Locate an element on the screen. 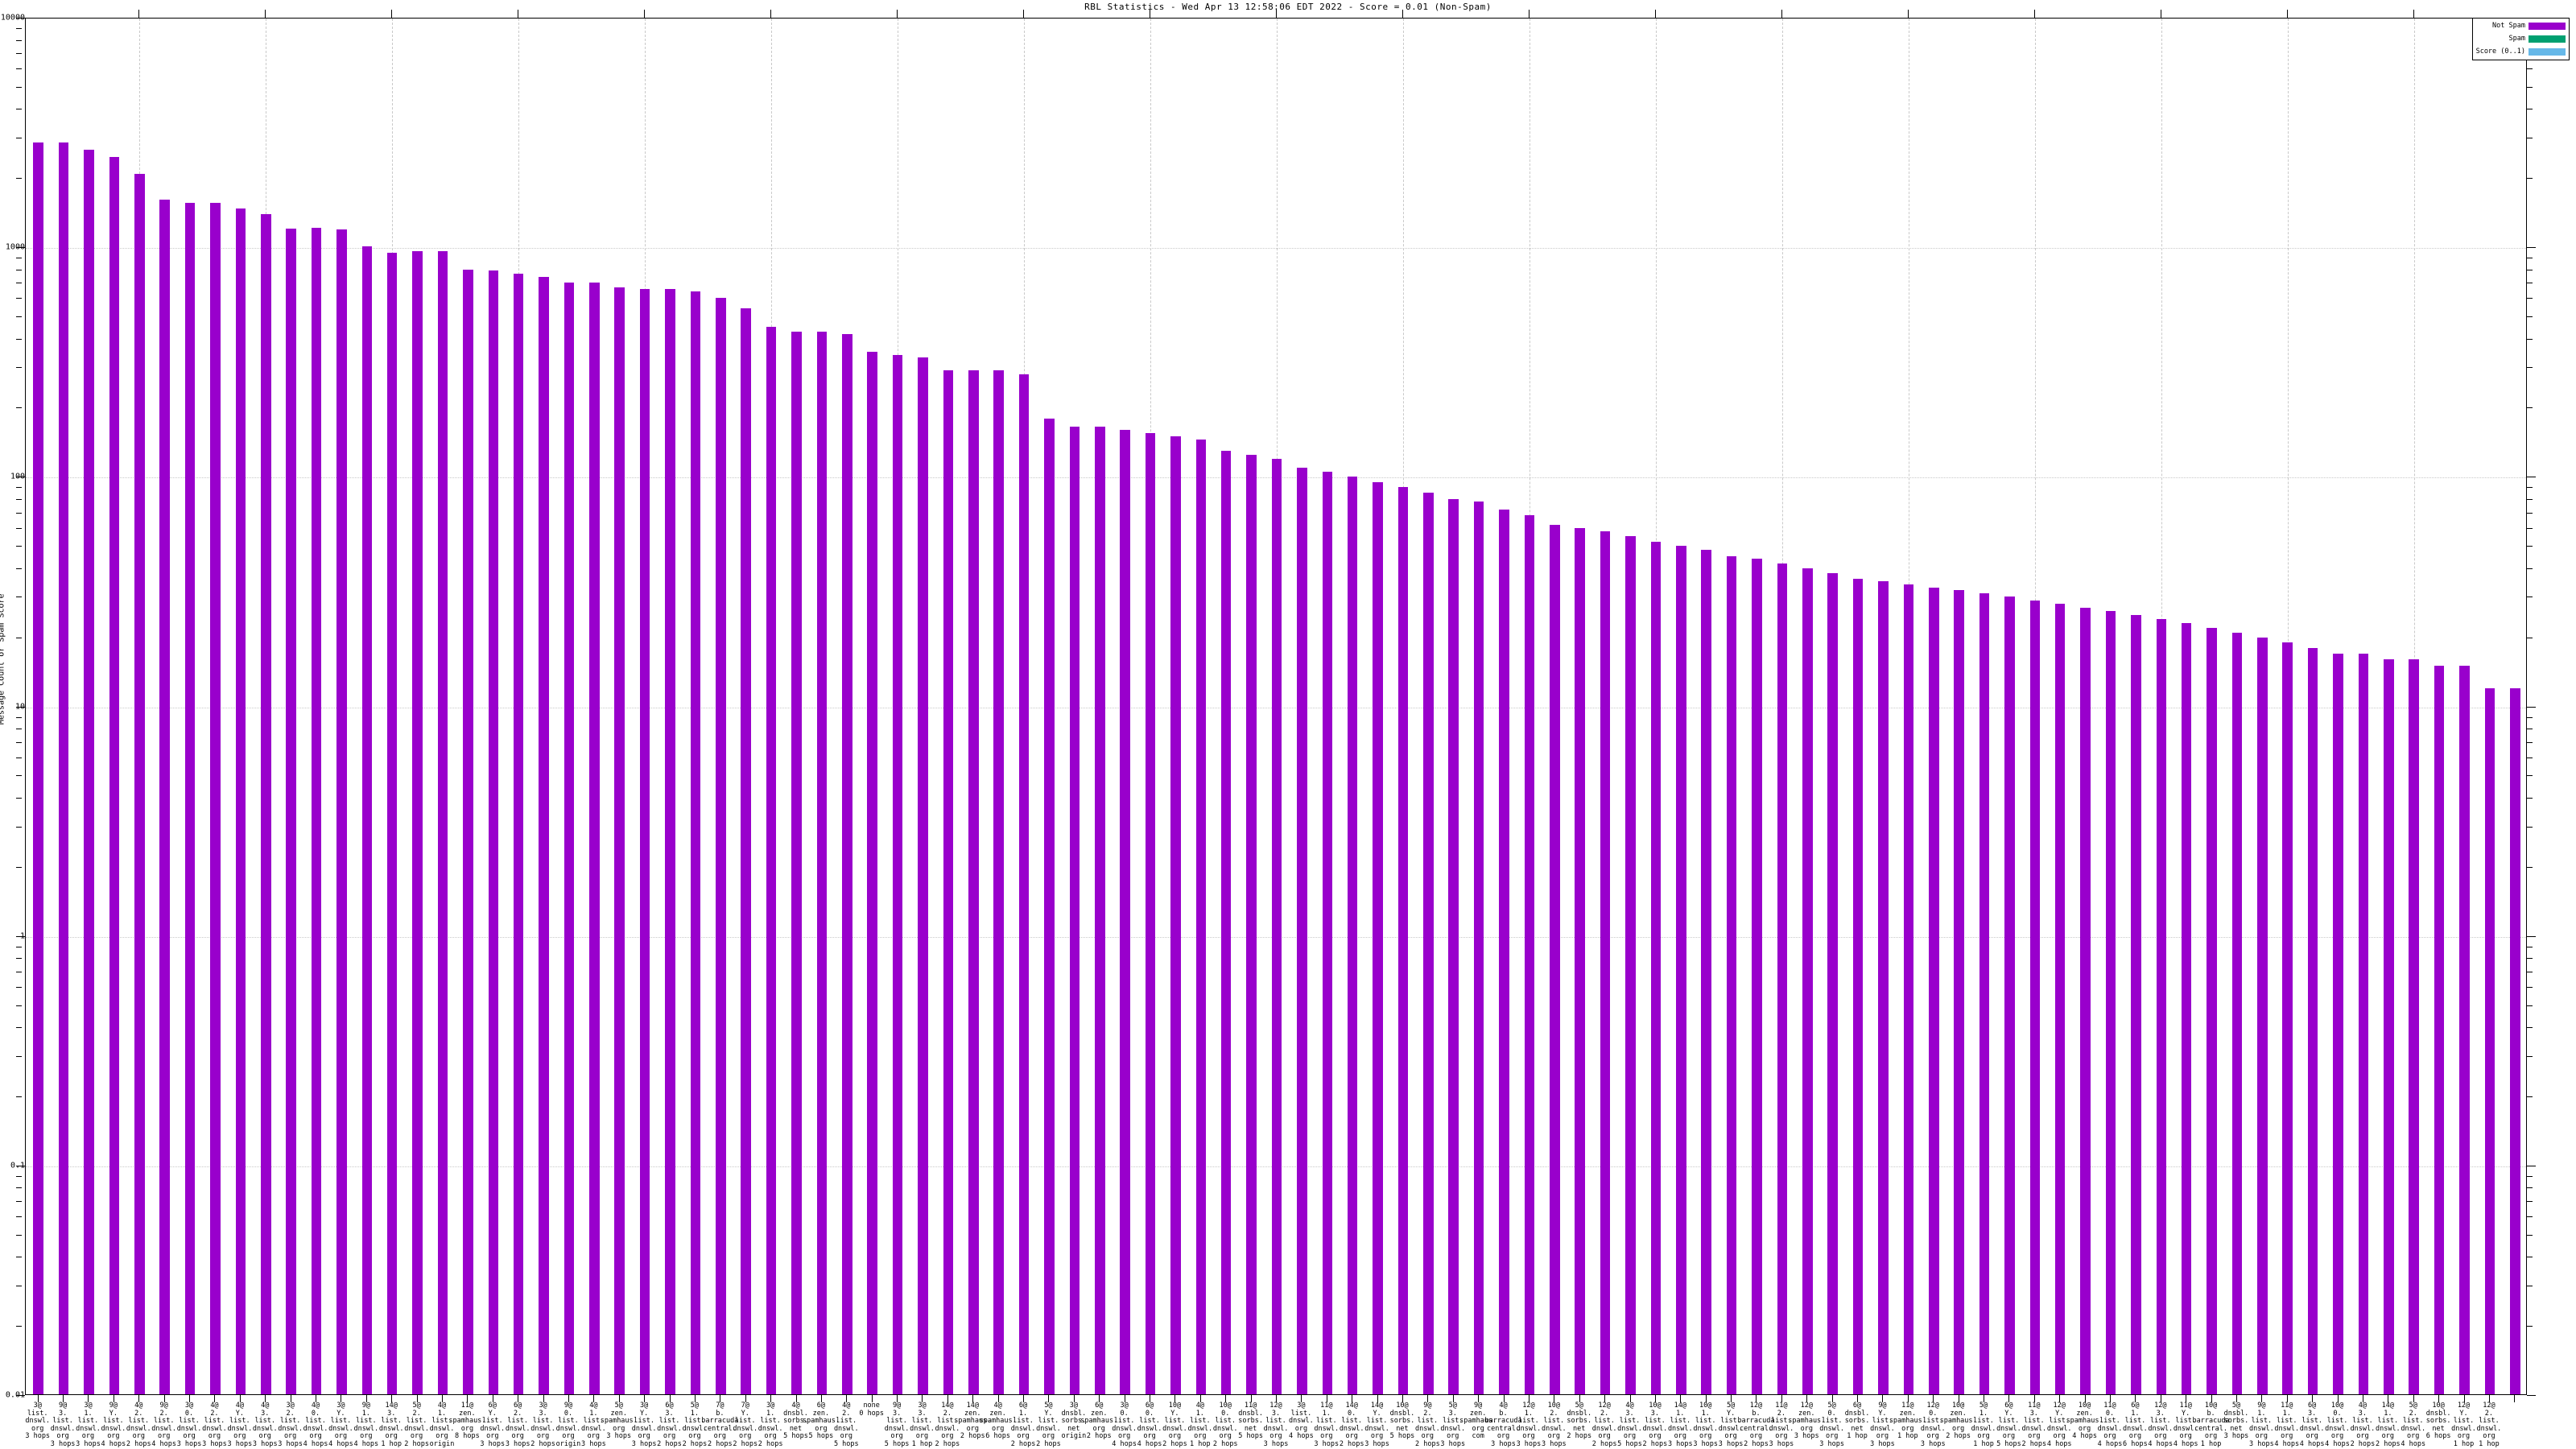 The height and width of the screenshot is (1449, 2576). legend-item-score: Score (0..1) is located at coordinates (2521, 51).